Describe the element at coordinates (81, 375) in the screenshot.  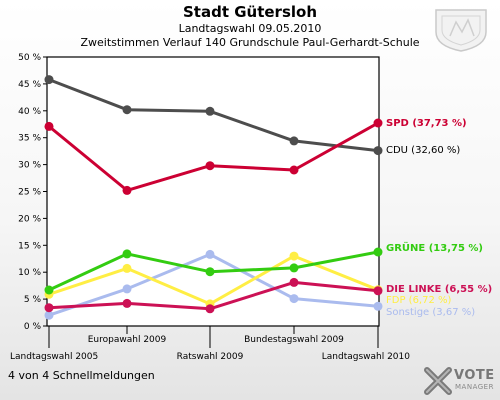
I see `footer-note: 4 von 4 Schnellmeldungen` at that location.